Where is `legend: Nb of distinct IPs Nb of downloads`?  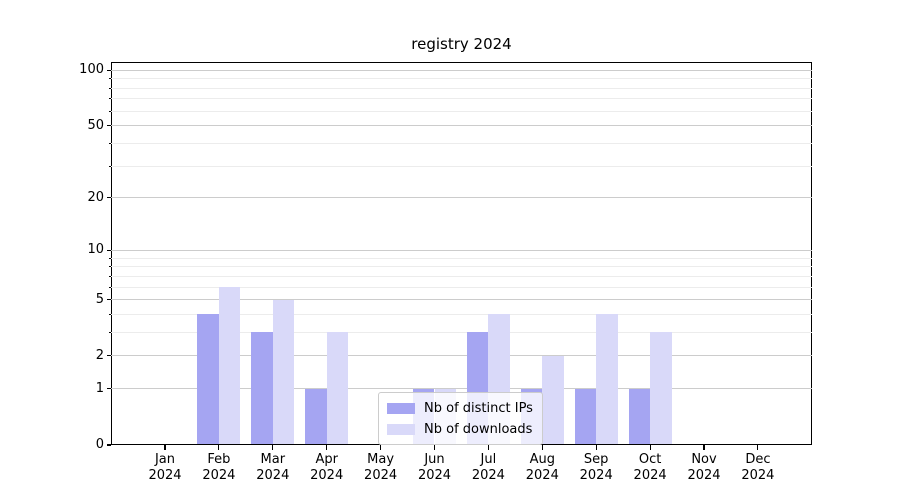 legend: Nb of distinct IPs Nb of downloads is located at coordinates (460, 418).